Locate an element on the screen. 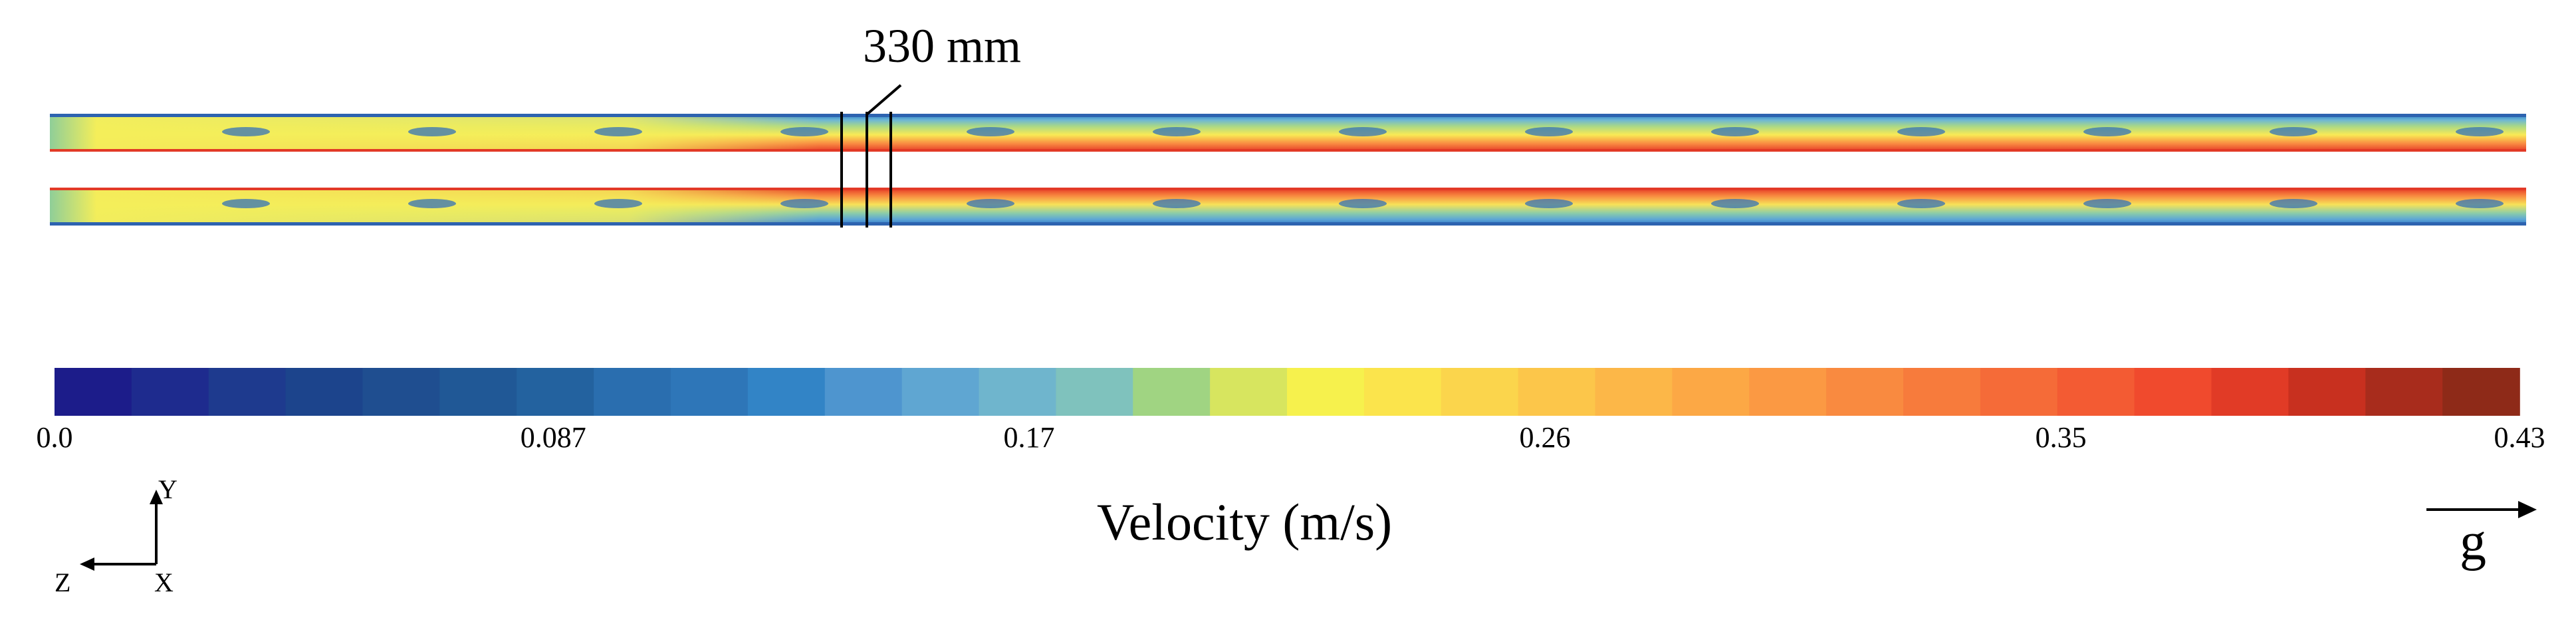  upper-vortex-markers is located at coordinates (1363, 132).